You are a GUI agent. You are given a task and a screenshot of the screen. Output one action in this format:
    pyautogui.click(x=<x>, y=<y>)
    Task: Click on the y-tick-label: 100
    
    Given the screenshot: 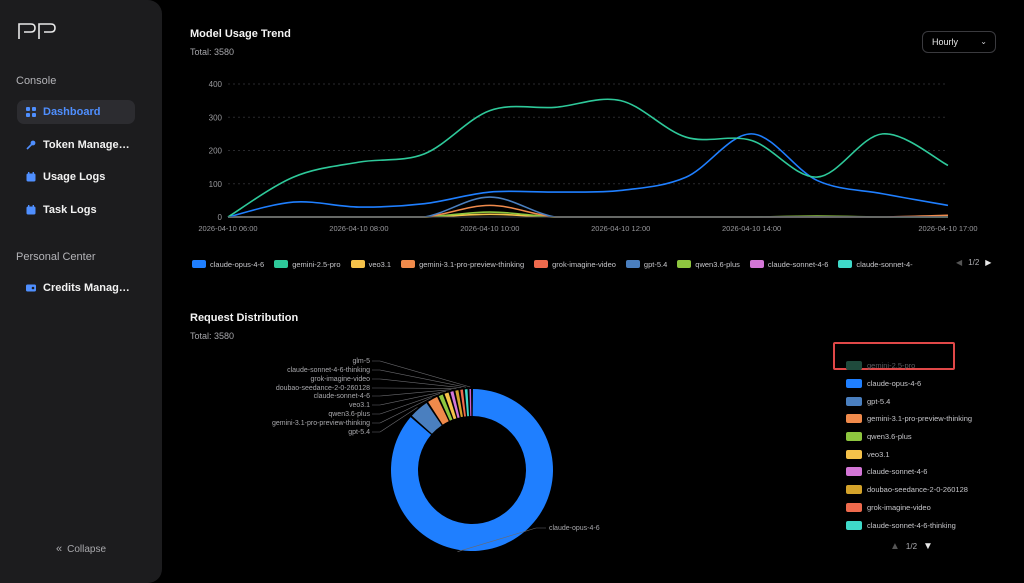 What is the action you would take?
    pyautogui.click(x=216, y=184)
    